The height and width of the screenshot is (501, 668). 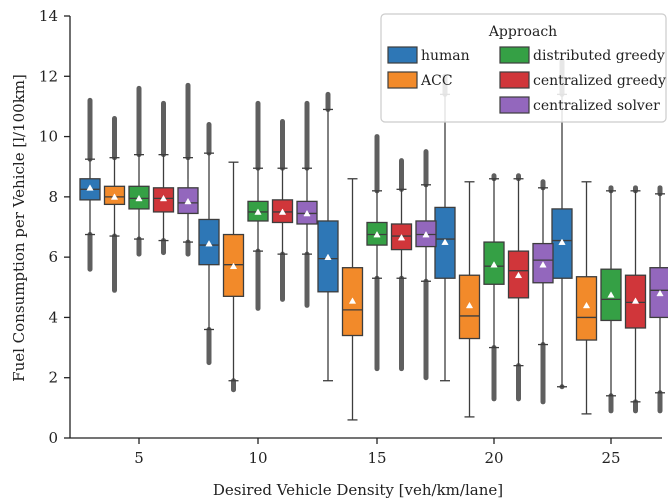 What do you see at coordinates (48, 16) in the screenshot?
I see `y-tick-label: 14` at bounding box center [48, 16].